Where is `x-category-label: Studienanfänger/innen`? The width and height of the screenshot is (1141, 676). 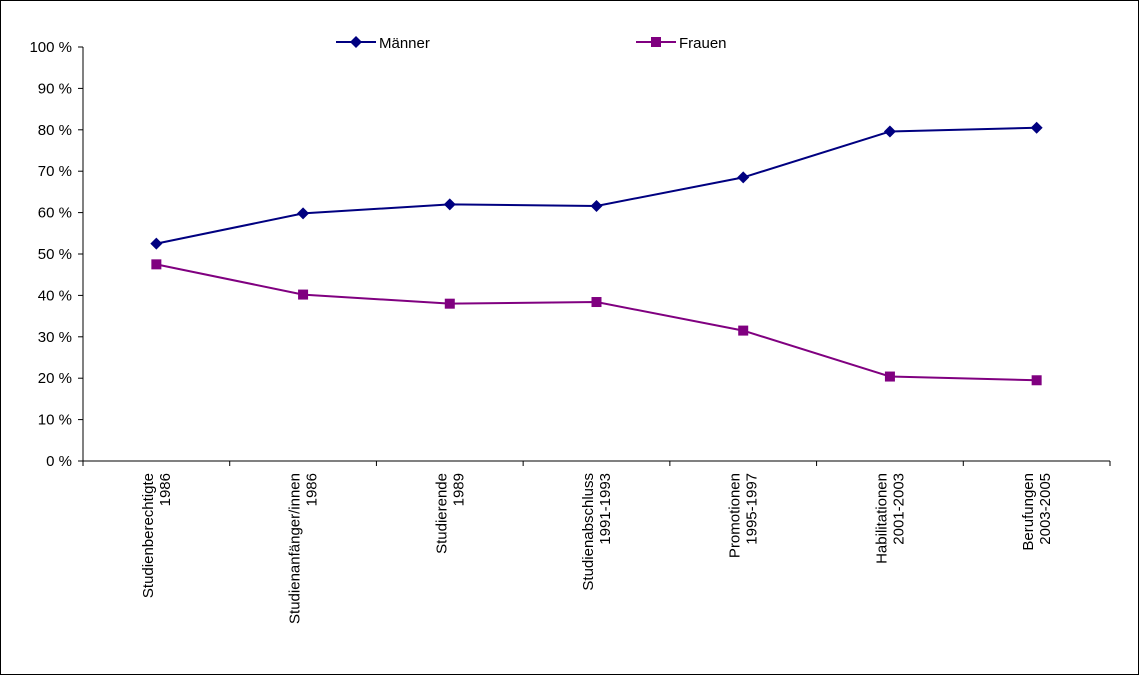
x-category-label: Studienanfänger/innen is located at coordinates (295, 548).